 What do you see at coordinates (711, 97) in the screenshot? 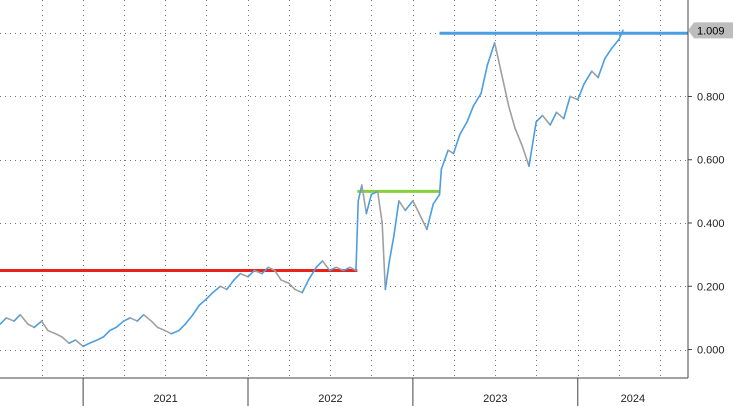
I see `y-tick-label: 0.800` at bounding box center [711, 97].